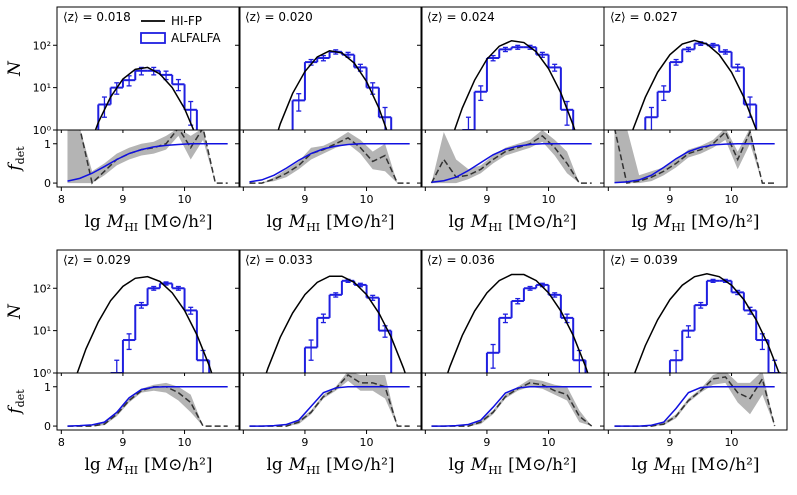  I want to click on panel: 9 10 ⟨z⟩ = 0.020 lg MHI [M⊙/h²], so click(329, 120).